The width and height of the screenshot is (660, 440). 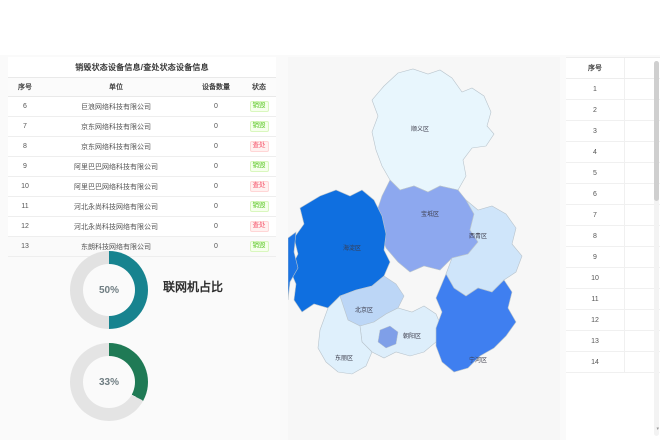 What do you see at coordinates (595, 236) in the screenshot?
I see `index-cell: 8` at bounding box center [595, 236].